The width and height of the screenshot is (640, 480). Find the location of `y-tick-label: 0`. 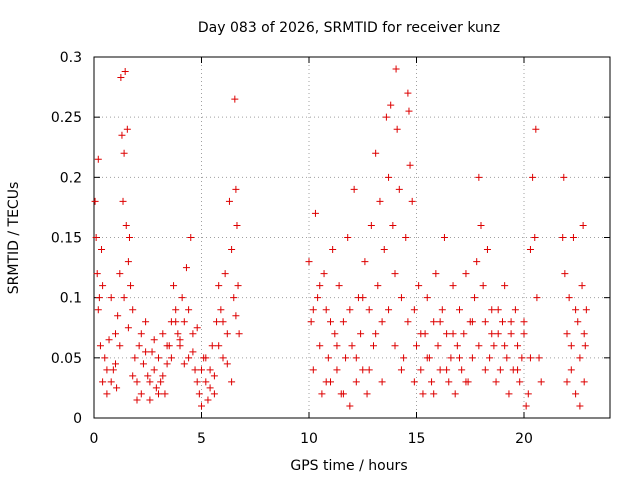

y-tick-label: 0 is located at coordinates (77, 419).